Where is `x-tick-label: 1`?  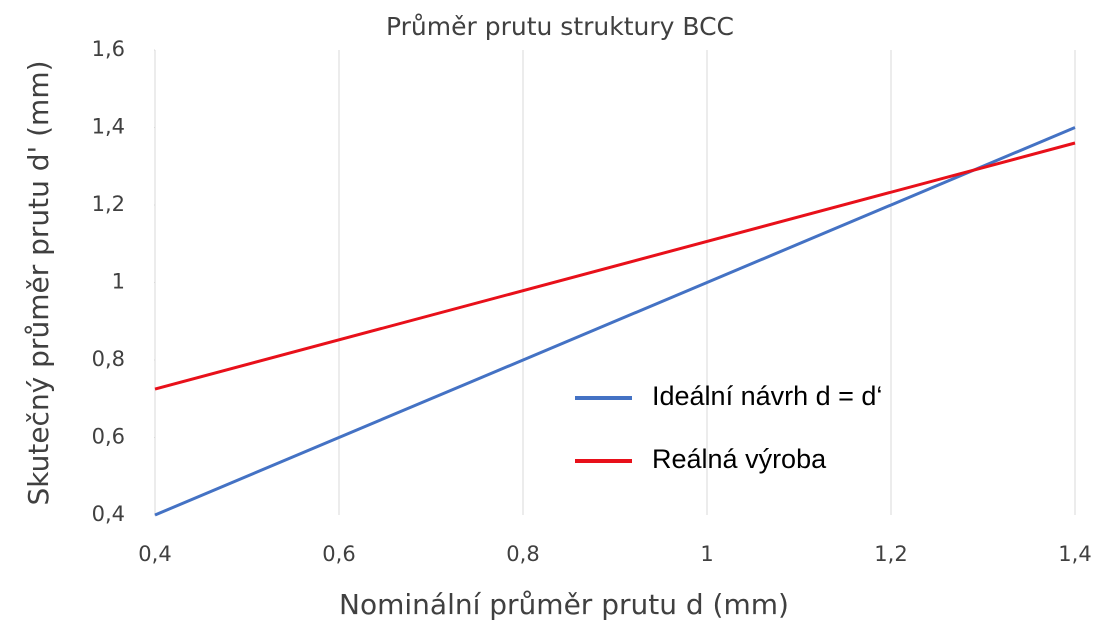
x-tick-label: 1 is located at coordinates (706, 554).